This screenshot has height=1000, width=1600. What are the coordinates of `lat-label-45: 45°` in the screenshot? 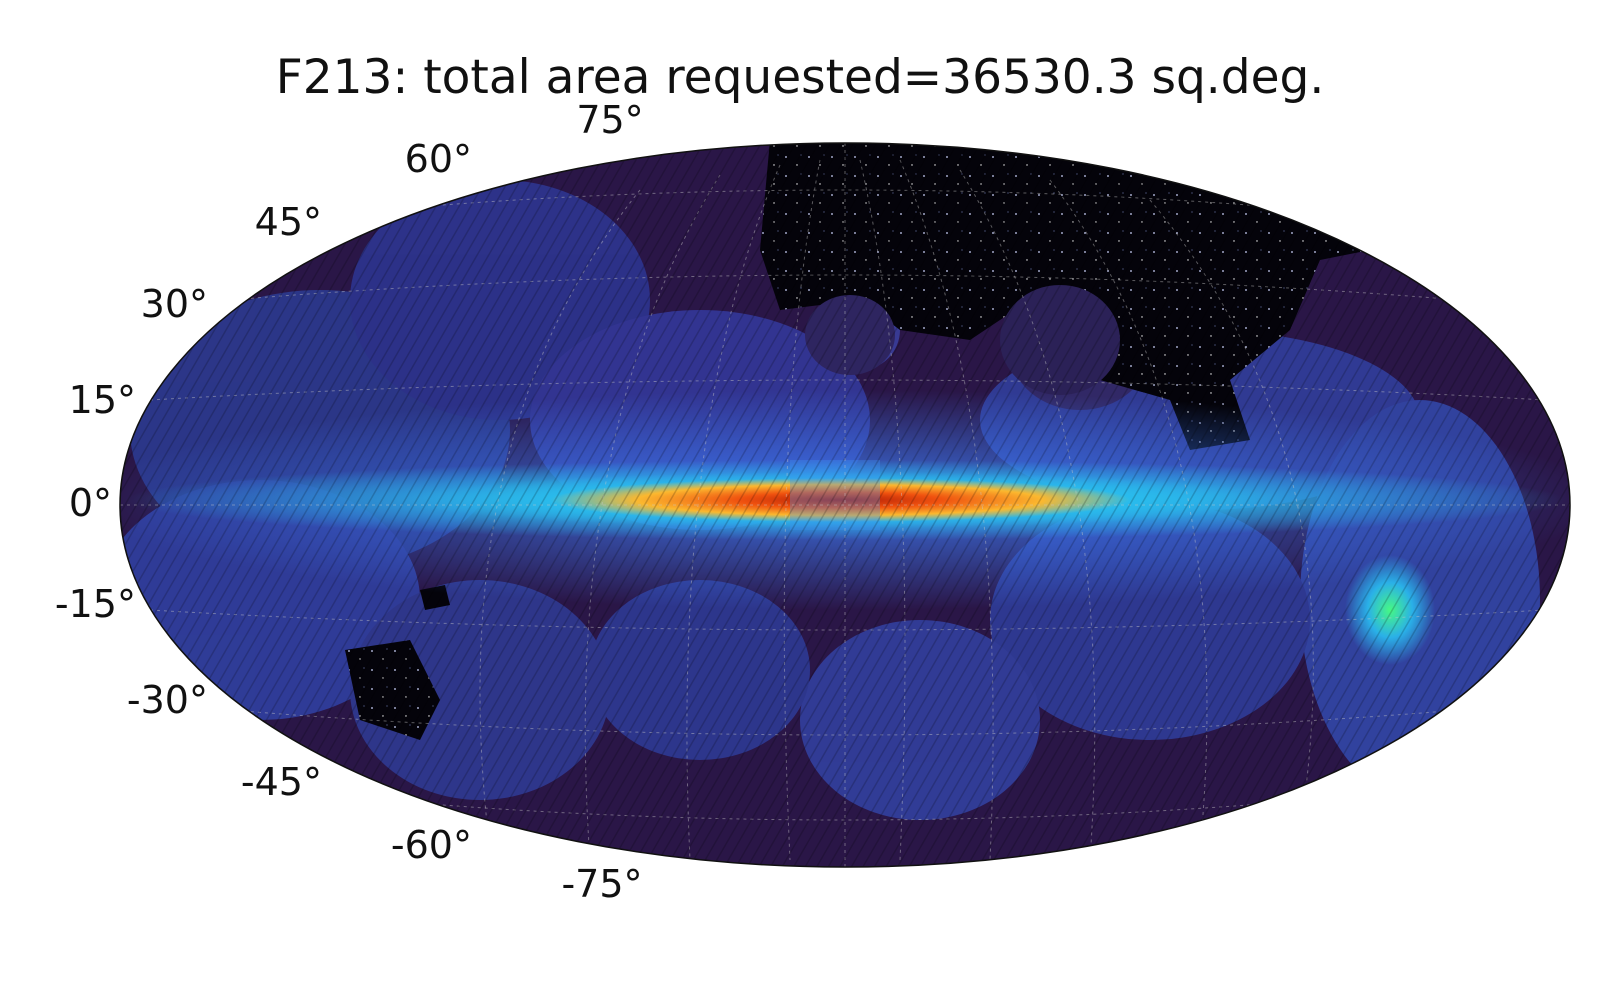 It's located at (288, 222).